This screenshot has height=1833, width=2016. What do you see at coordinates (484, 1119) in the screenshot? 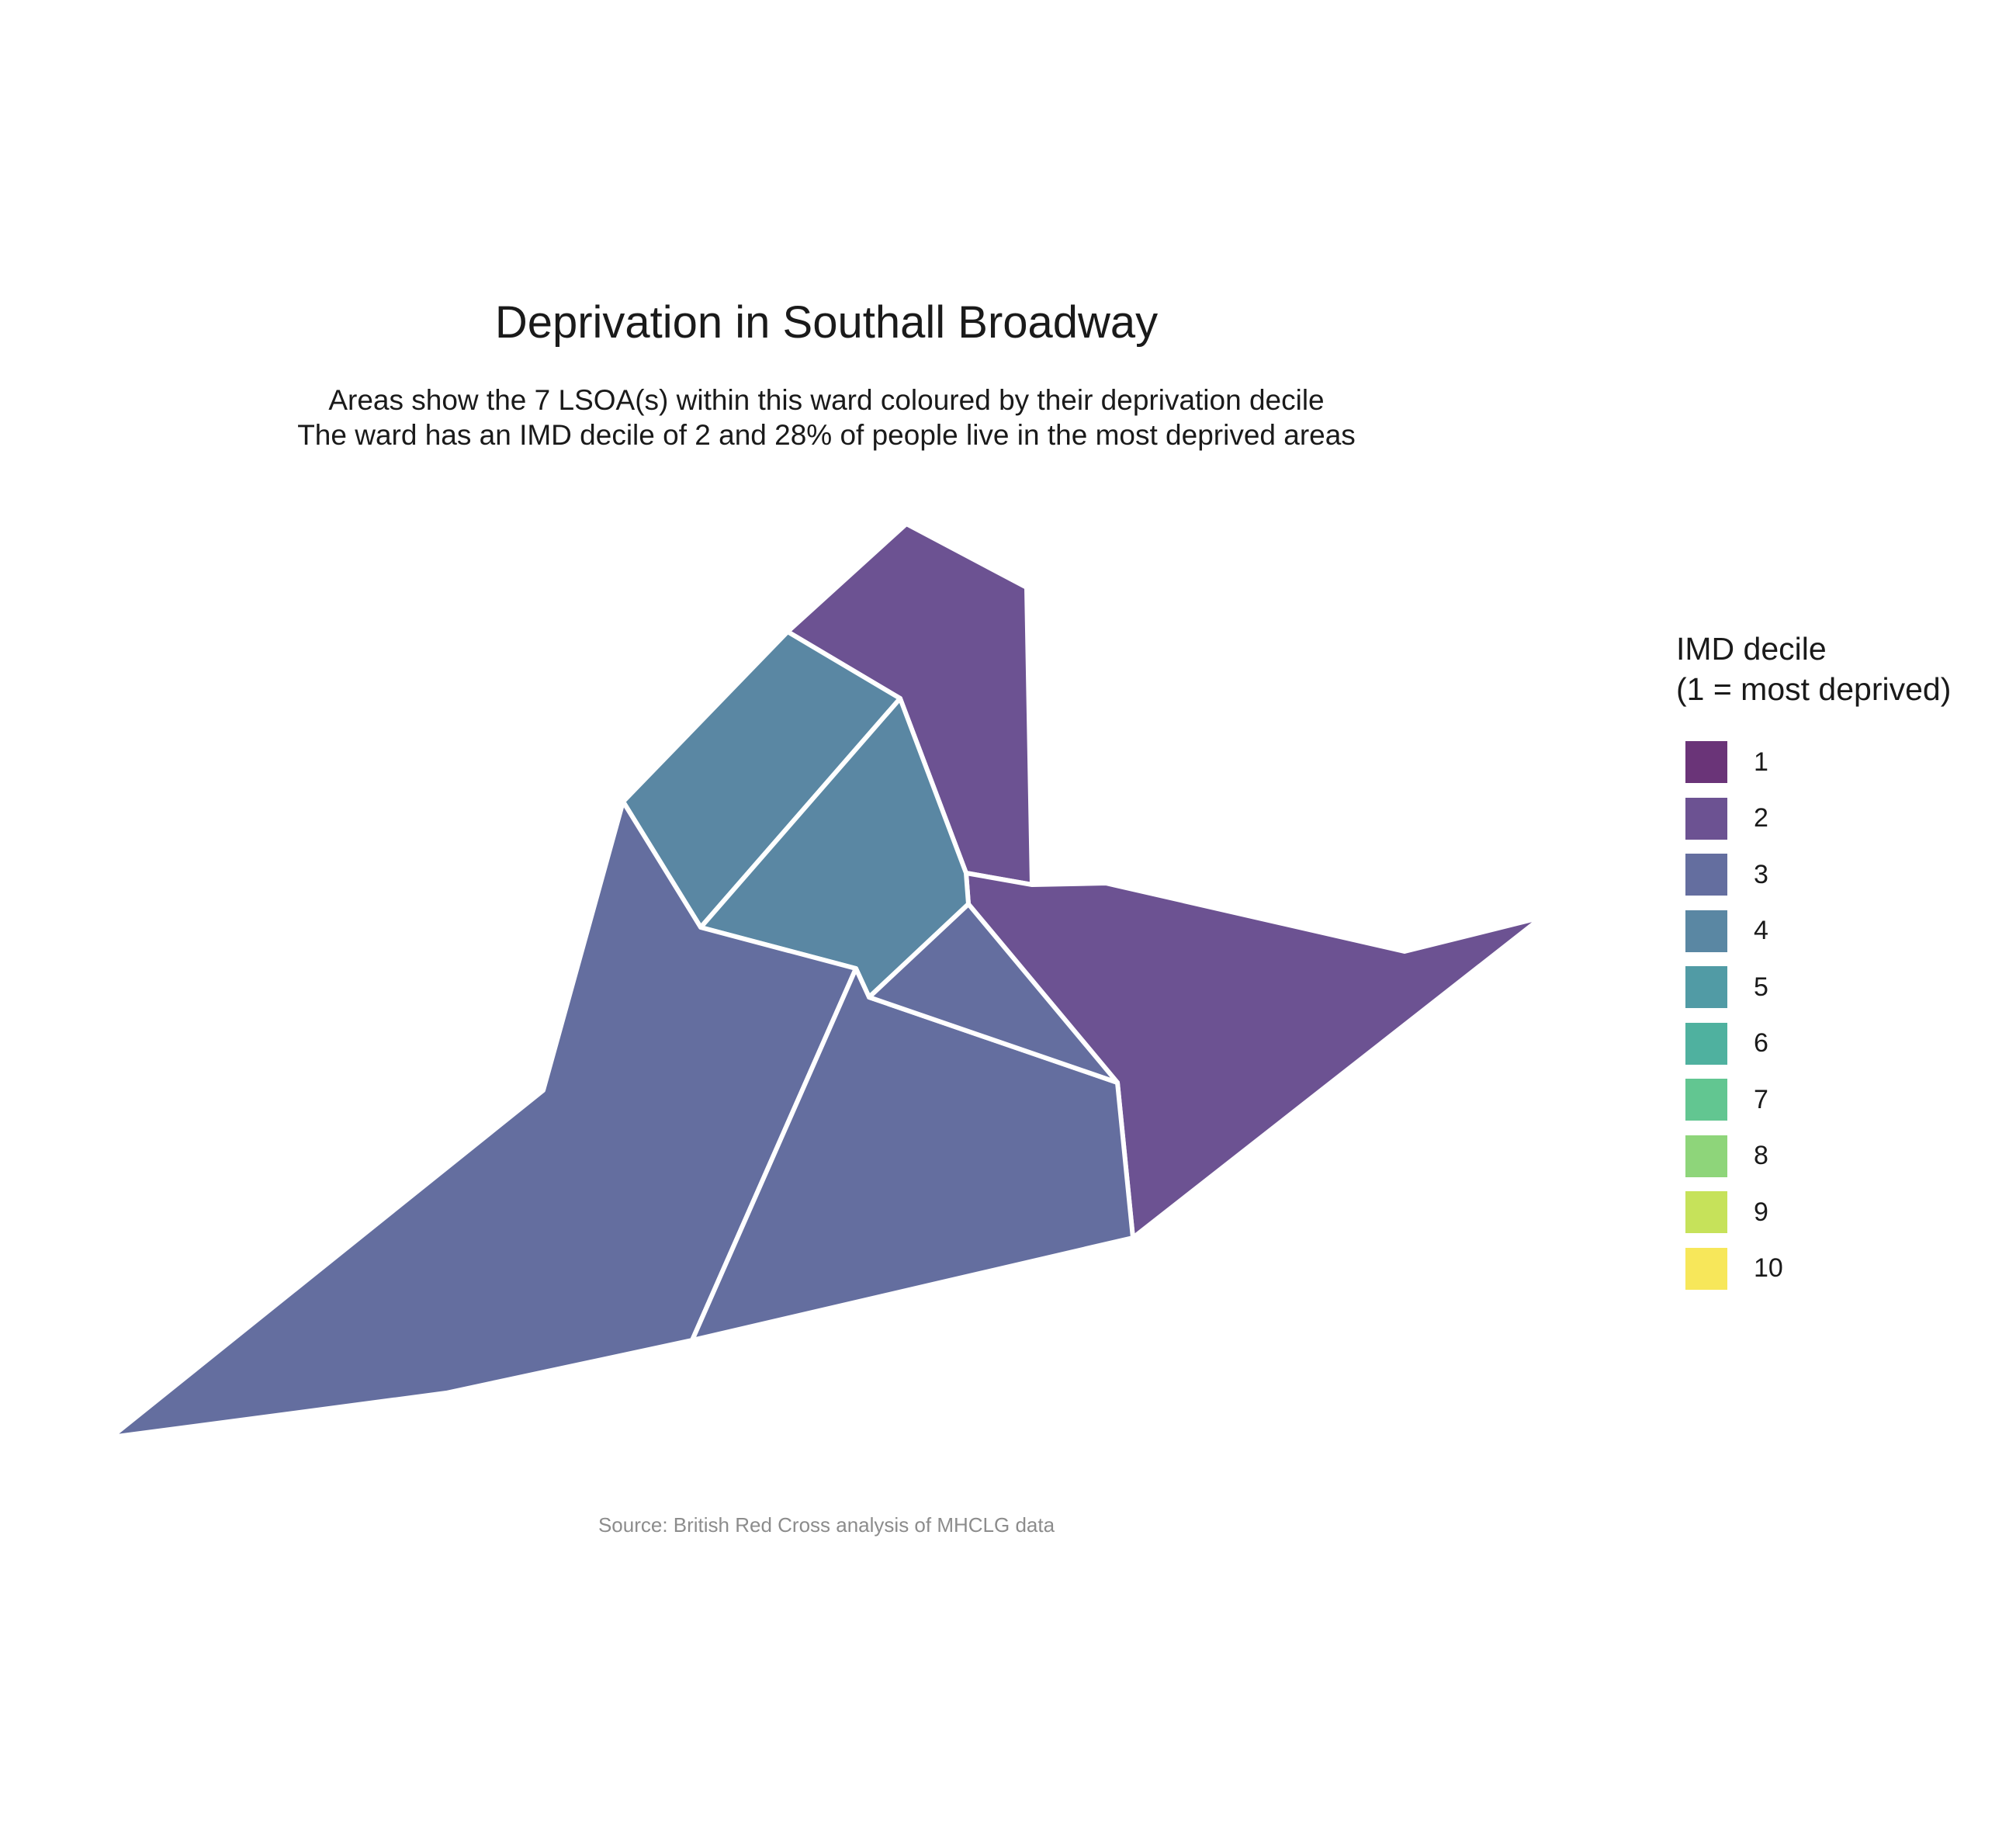
I see `lsoa-southwest` at bounding box center [484, 1119].